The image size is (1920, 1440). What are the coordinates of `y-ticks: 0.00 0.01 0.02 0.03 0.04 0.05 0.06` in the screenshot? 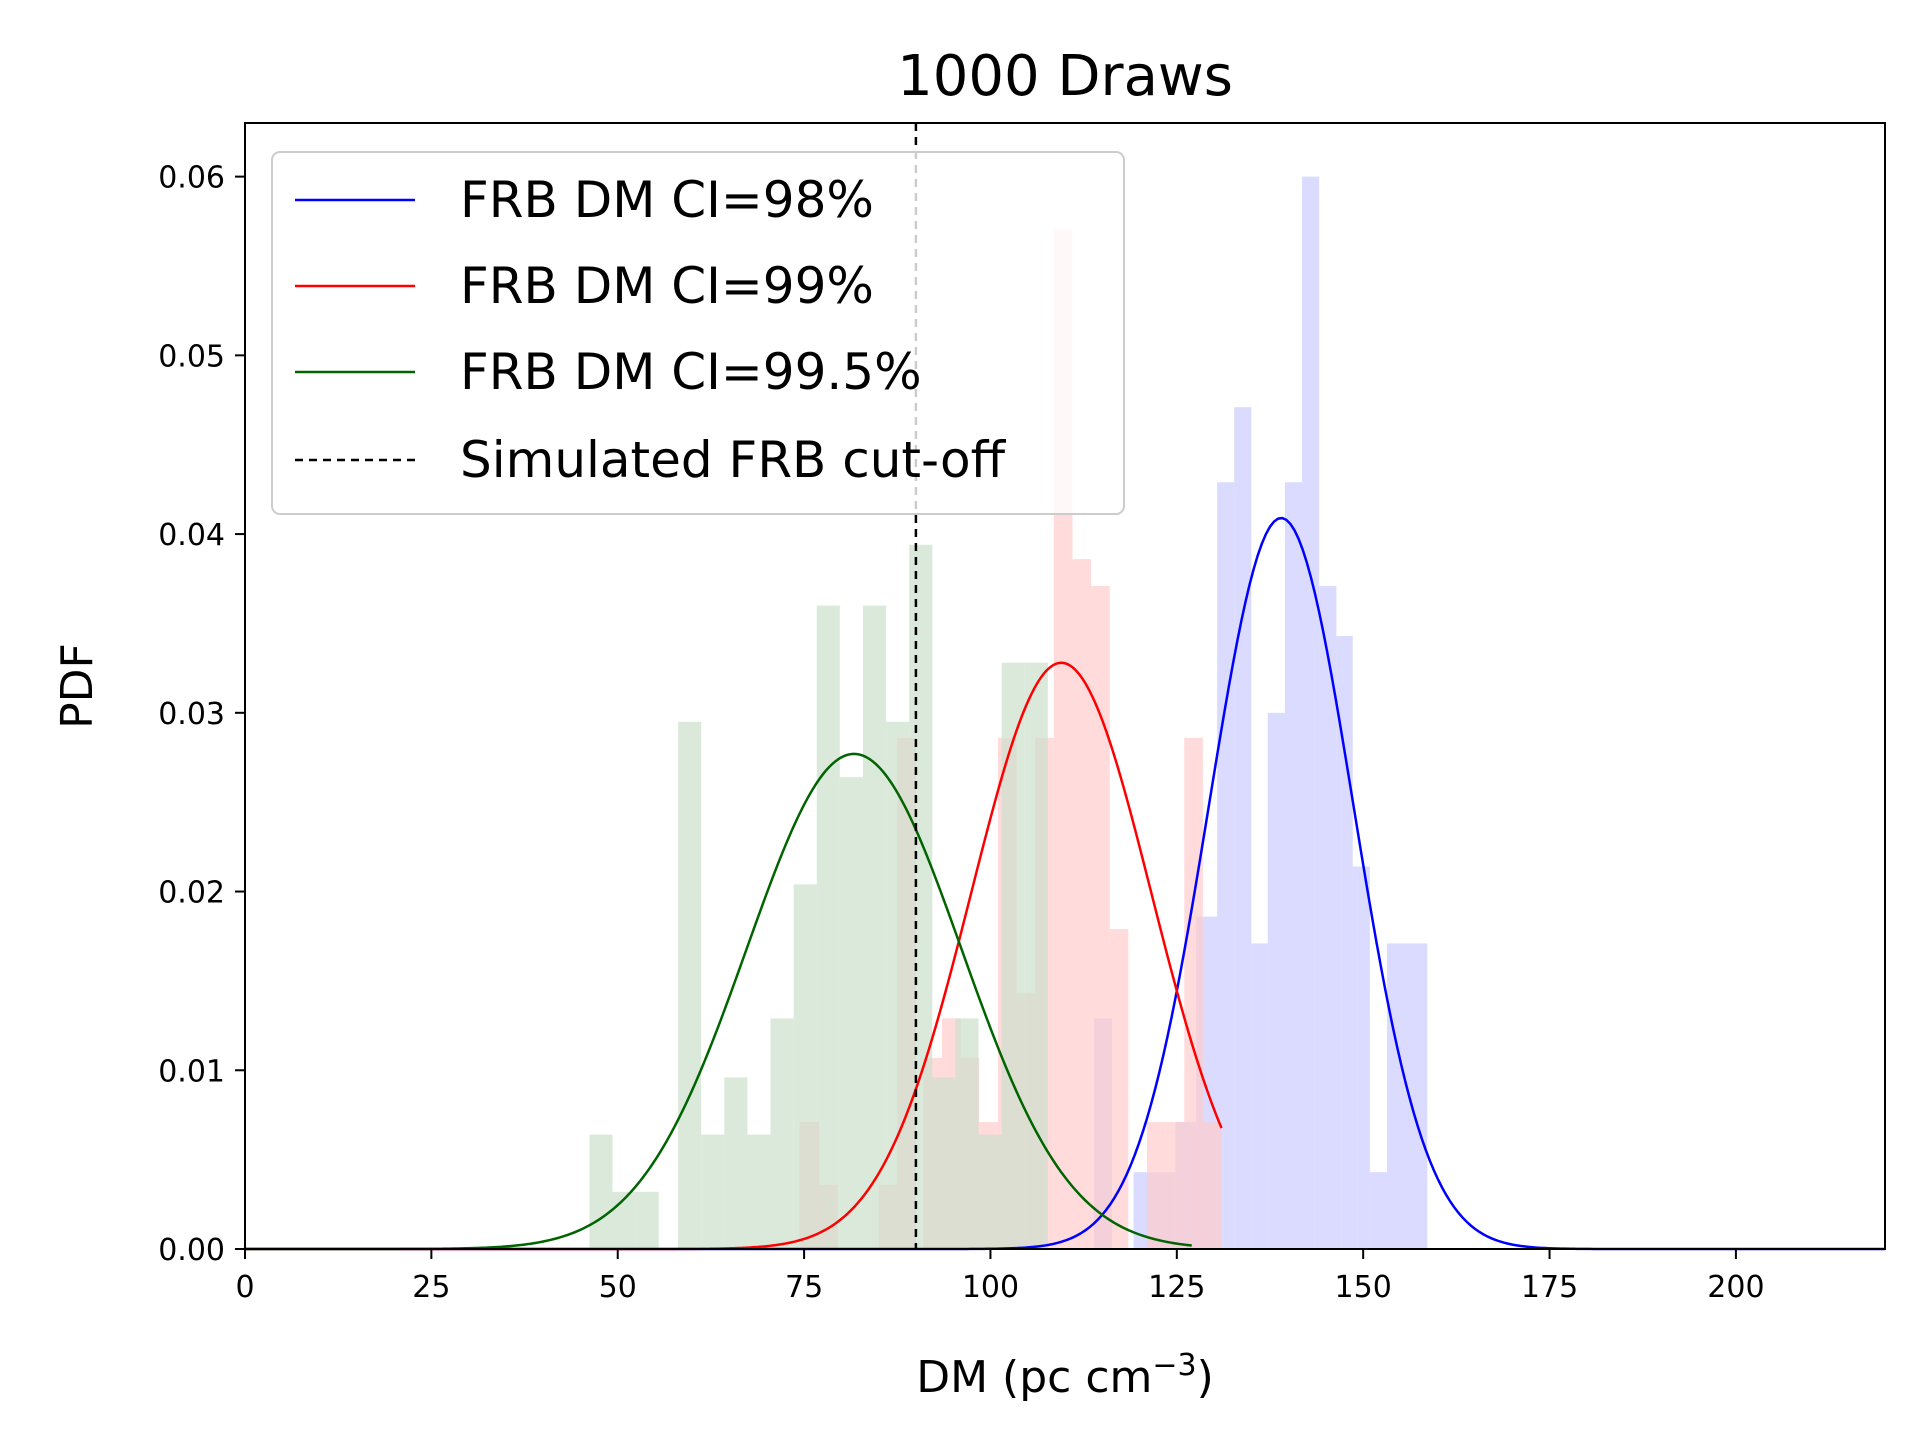 It's located at (201, 714).